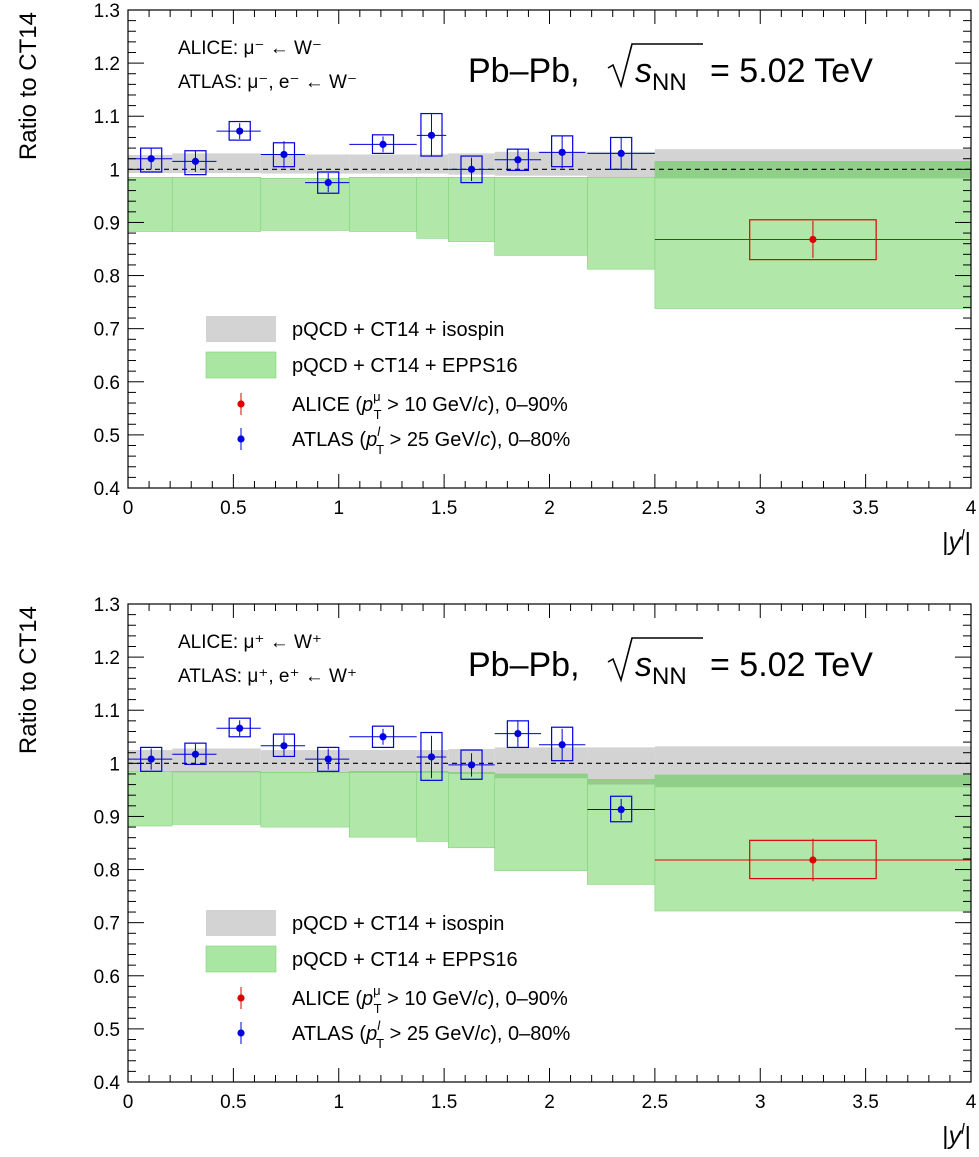 This screenshot has width=979, height=1157. What do you see at coordinates (956, 541) in the screenshot?
I see `x-axis-label: |yl|` at bounding box center [956, 541].